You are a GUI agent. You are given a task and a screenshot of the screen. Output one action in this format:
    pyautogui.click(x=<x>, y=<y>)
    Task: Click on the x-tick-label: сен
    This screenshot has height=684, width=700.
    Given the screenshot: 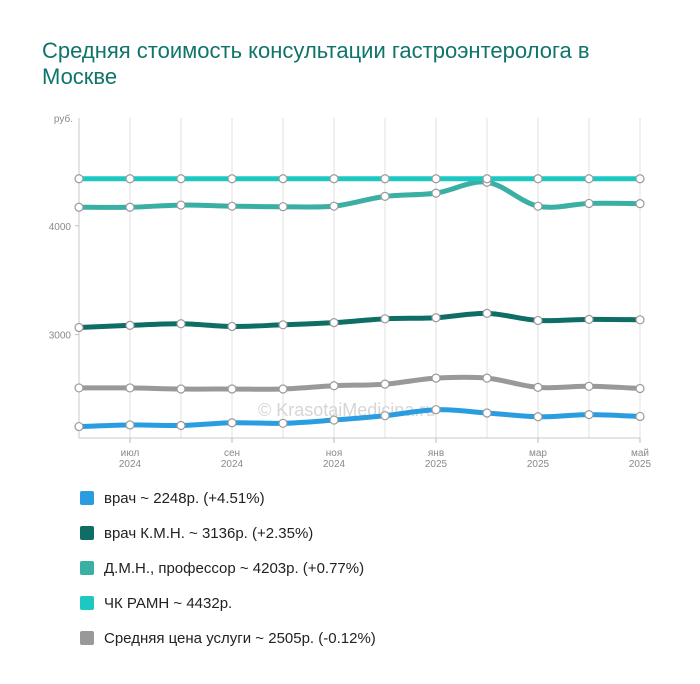 What is the action you would take?
    pyautogui.click(x=232, y=453)
    